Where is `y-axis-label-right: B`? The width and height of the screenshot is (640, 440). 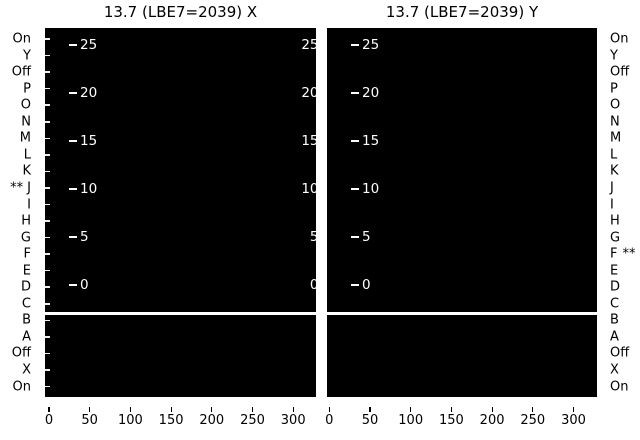
y-axis-label-right: B is located at coordinates (614, 320).